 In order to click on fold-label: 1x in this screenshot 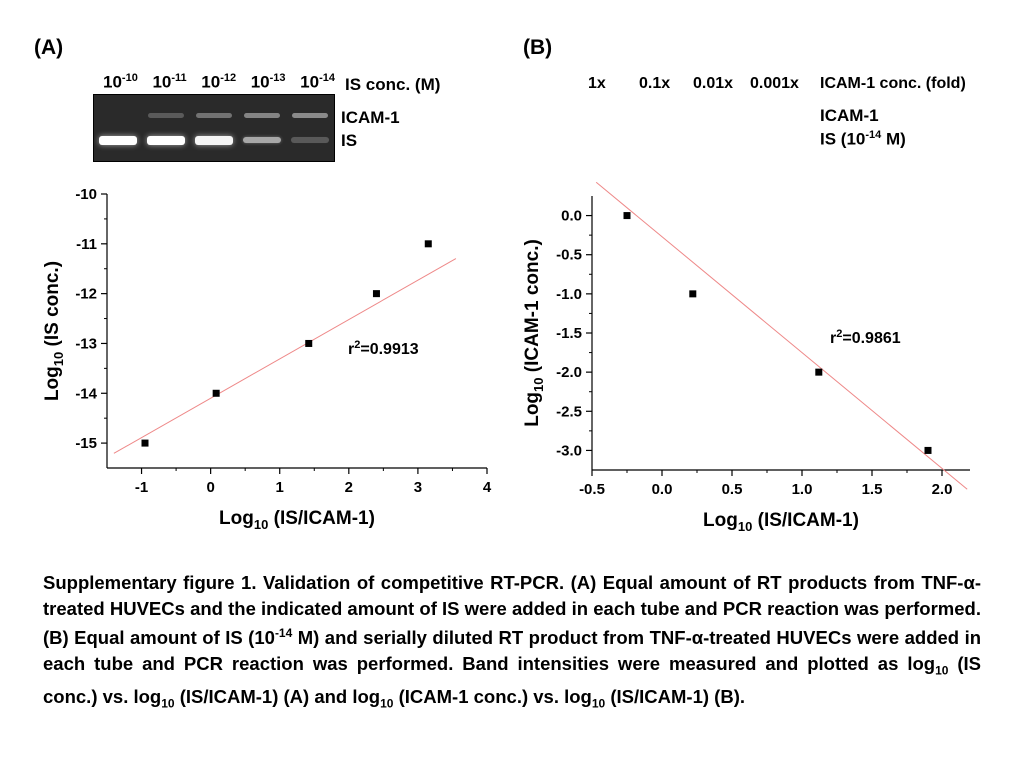, I will do `click(597, 83)`.